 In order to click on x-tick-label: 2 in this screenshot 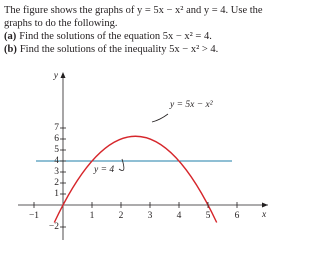, I will do `click(121, 216)`.